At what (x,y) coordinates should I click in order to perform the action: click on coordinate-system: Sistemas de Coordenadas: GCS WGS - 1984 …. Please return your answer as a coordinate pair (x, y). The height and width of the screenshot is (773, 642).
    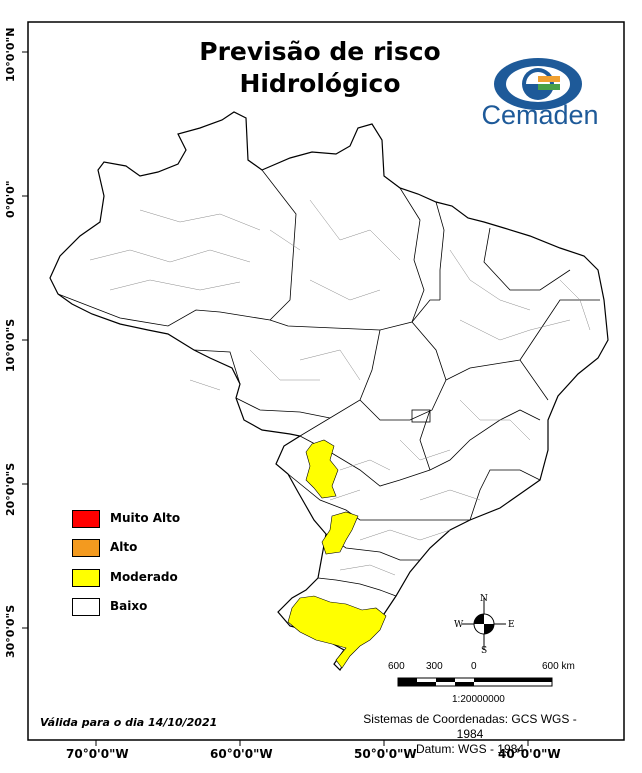
    Looking at the image, I should click on (470, 734).